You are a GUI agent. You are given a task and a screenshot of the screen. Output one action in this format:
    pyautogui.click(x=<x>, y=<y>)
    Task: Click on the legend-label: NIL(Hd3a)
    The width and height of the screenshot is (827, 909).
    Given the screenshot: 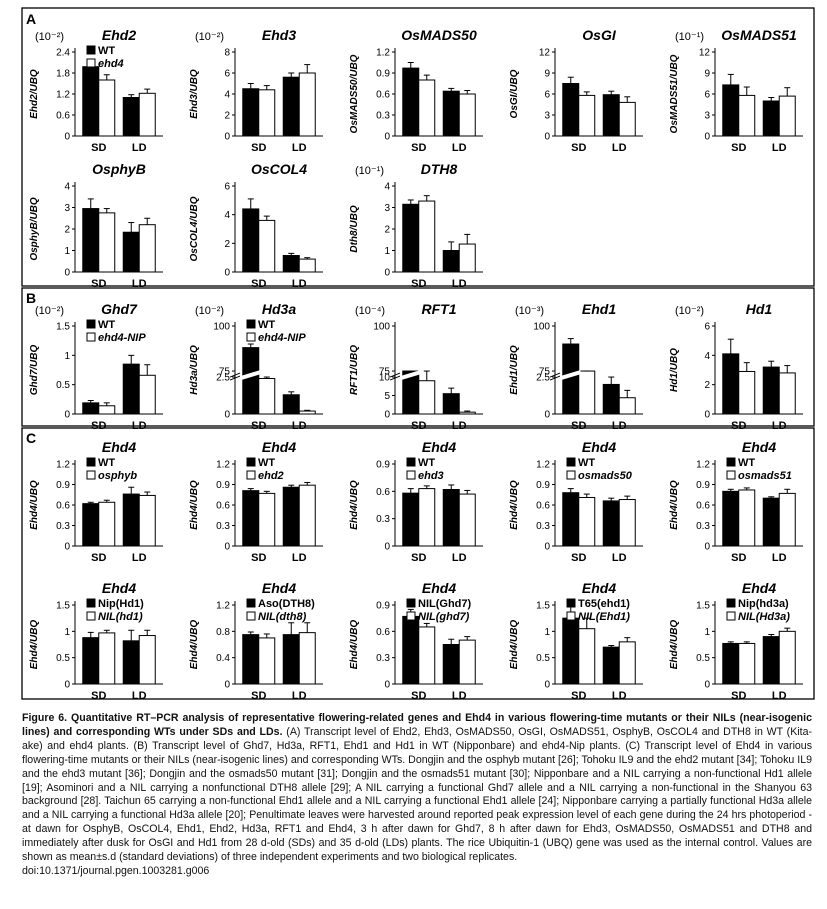 What is the action you would take?
    pyautogui.click(x=764, y=617)
    